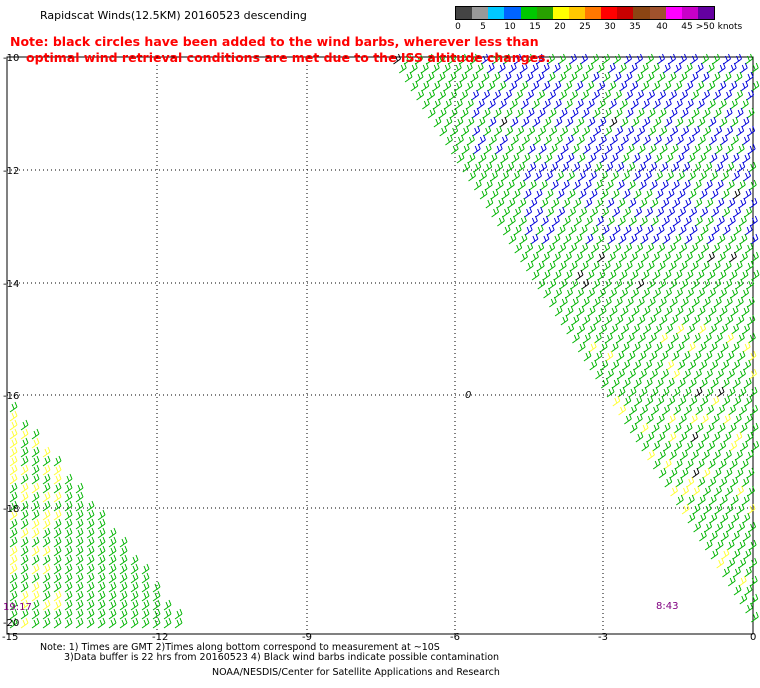 The image size is (760, 688). What do you see at coordinates (689, 13) in the screenshot?
I see `legend-swatch` at bounding box center [689, 13].